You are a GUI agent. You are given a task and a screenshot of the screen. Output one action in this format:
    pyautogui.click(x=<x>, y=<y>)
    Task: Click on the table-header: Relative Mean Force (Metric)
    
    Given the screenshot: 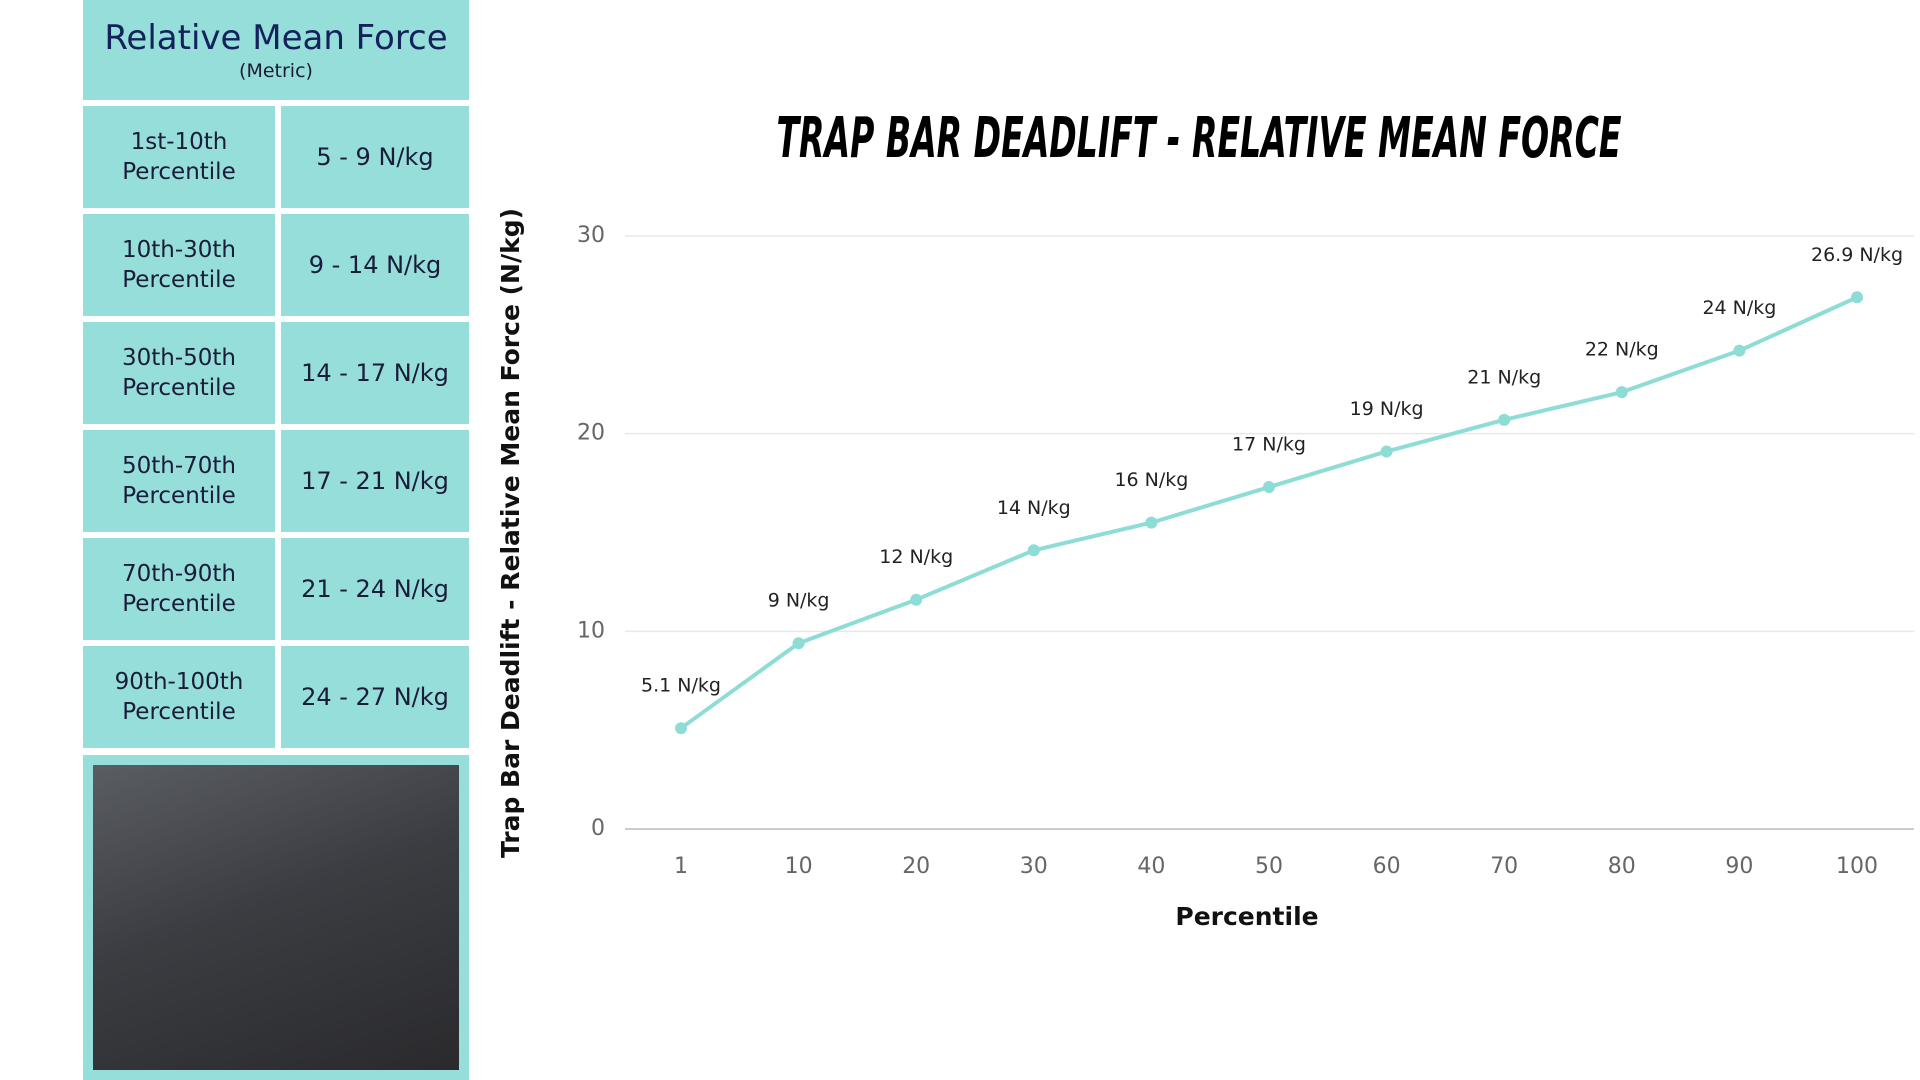 What is the action you would take?
    pyautogui.click(x=276, y=50)
    